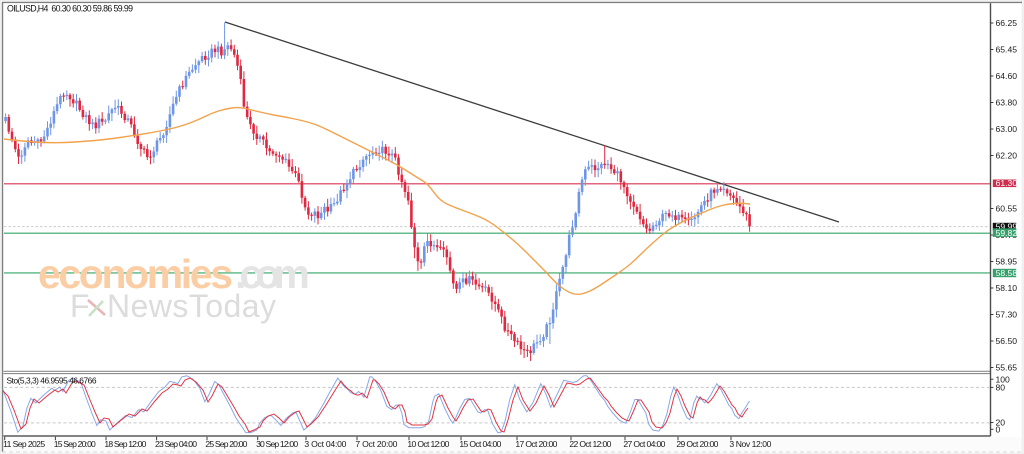 This screenshot has width=1024, height=454. I want to click on svg-text: 18 Sep 12:00, so click(125, 444).